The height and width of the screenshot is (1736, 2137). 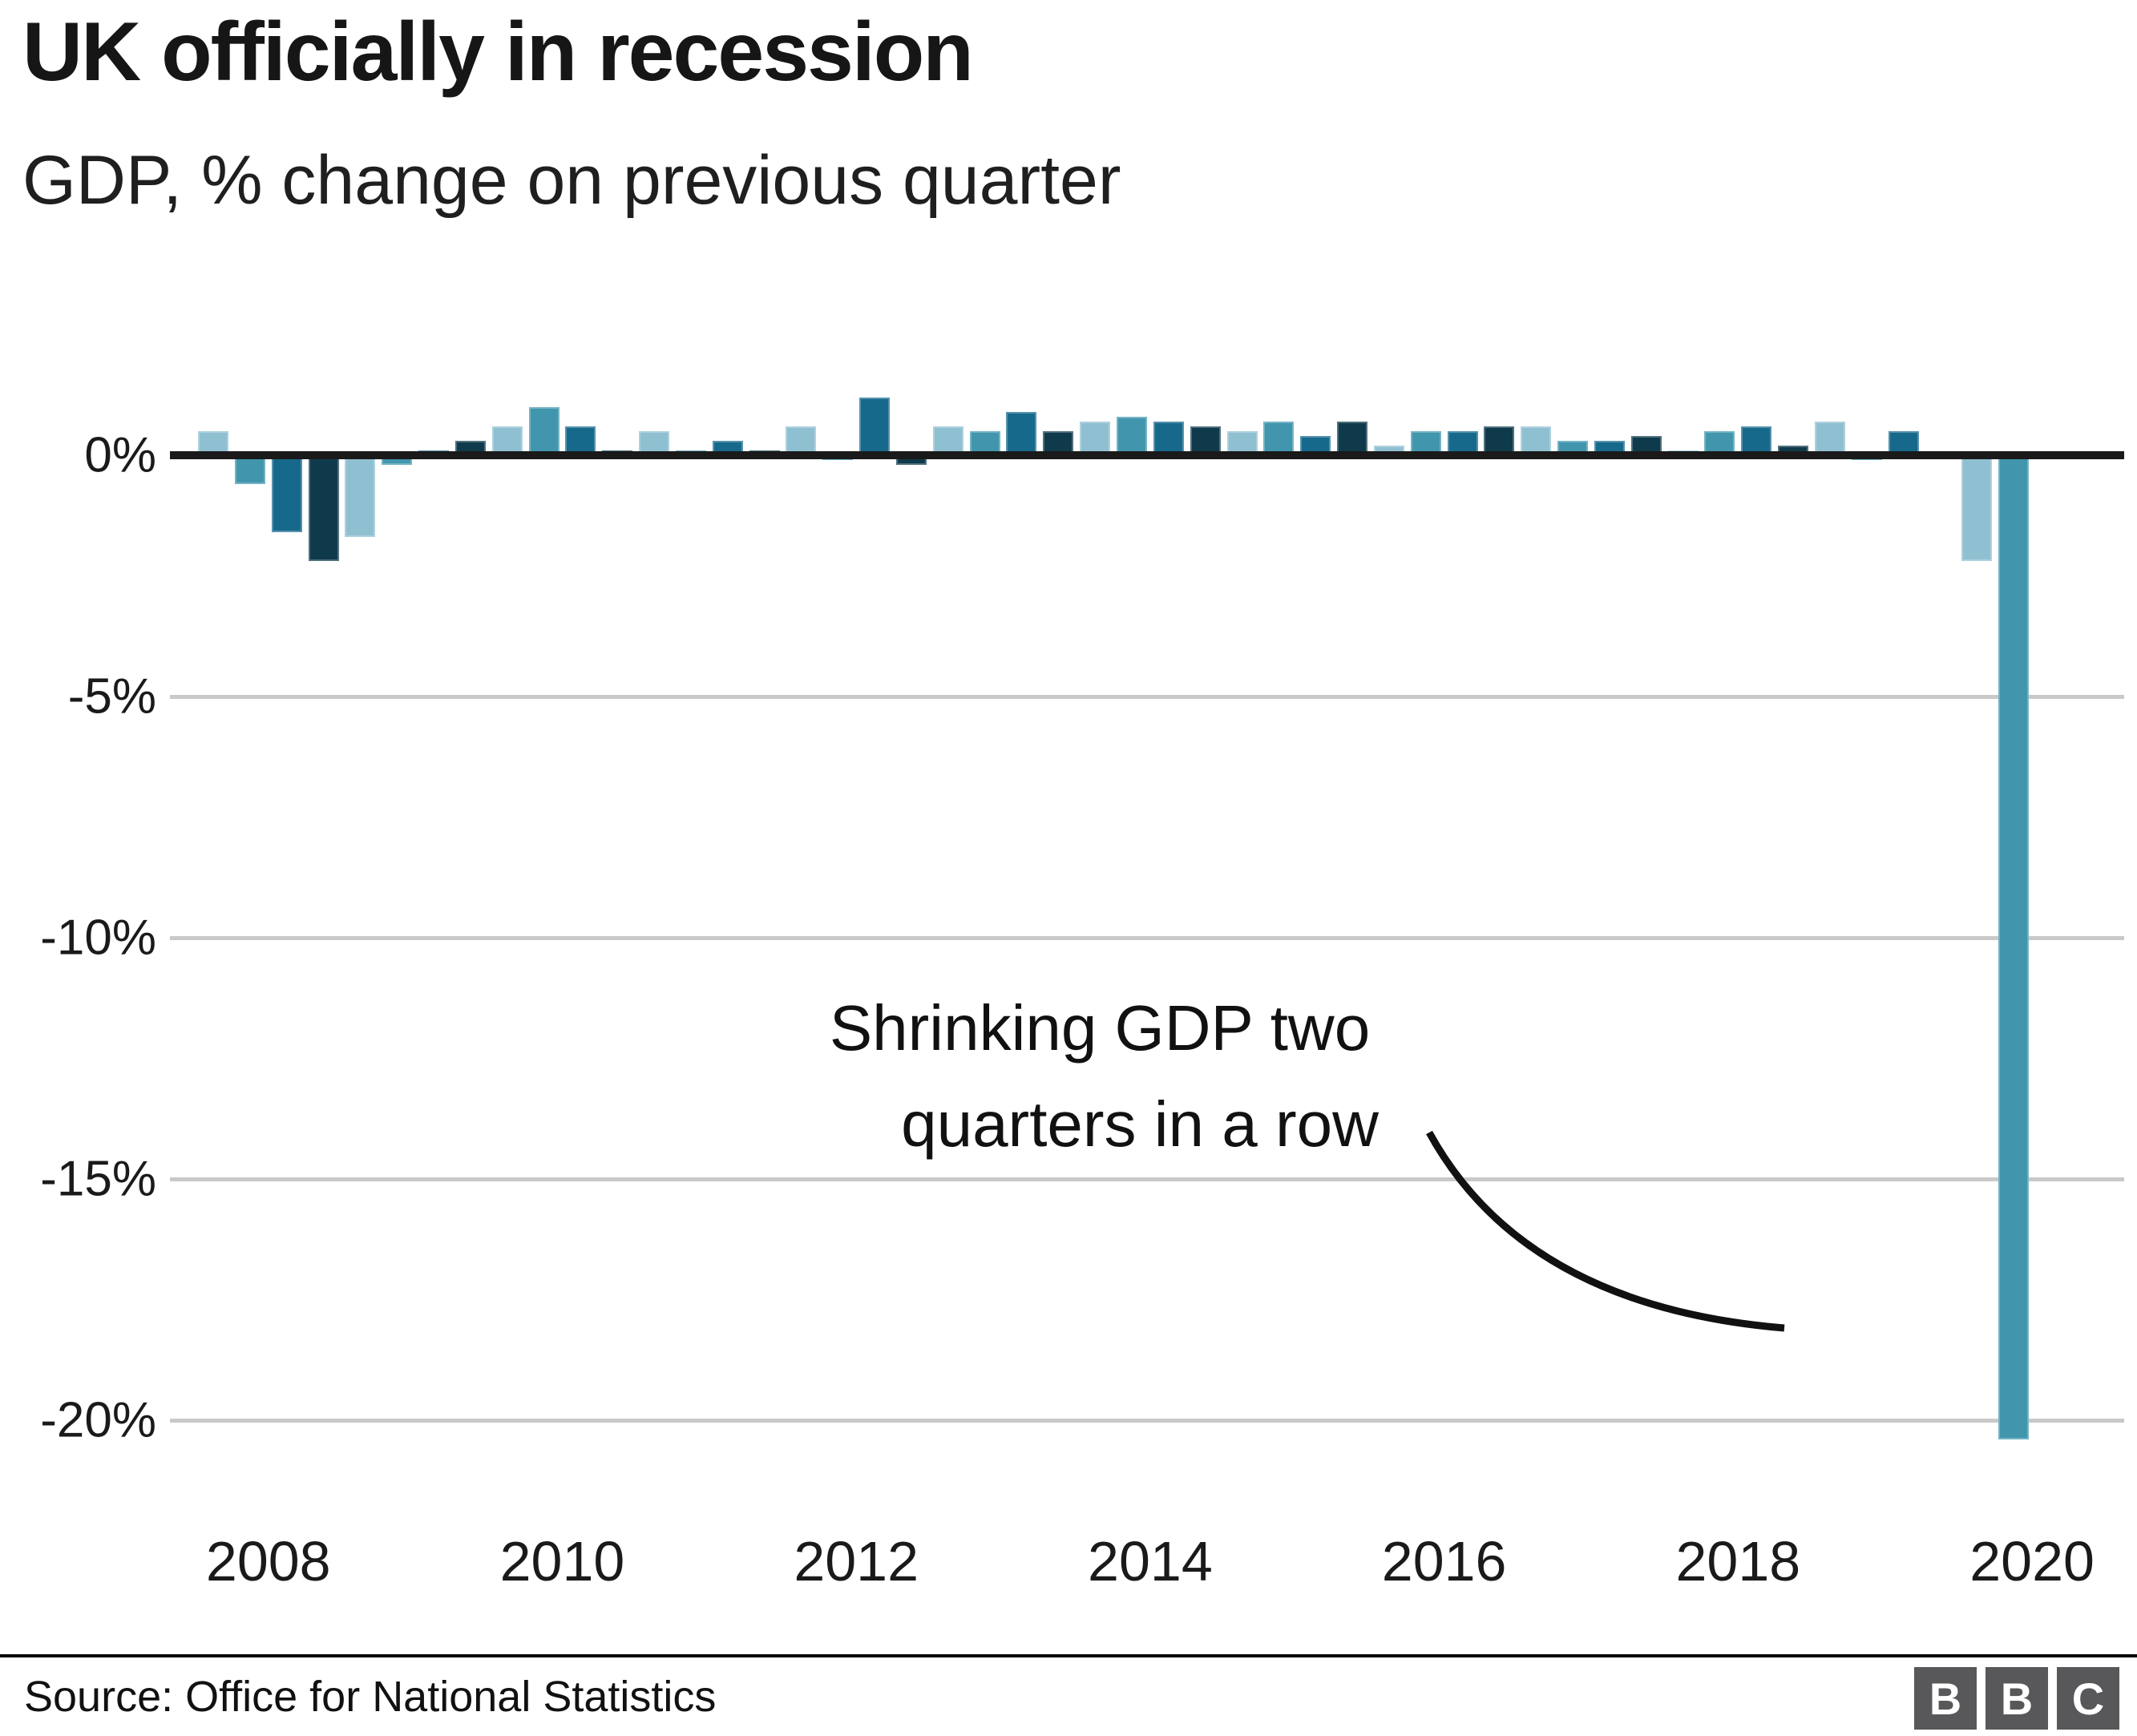 I want to click on page-title: UK officially in recession, so click(x=498, y=52).